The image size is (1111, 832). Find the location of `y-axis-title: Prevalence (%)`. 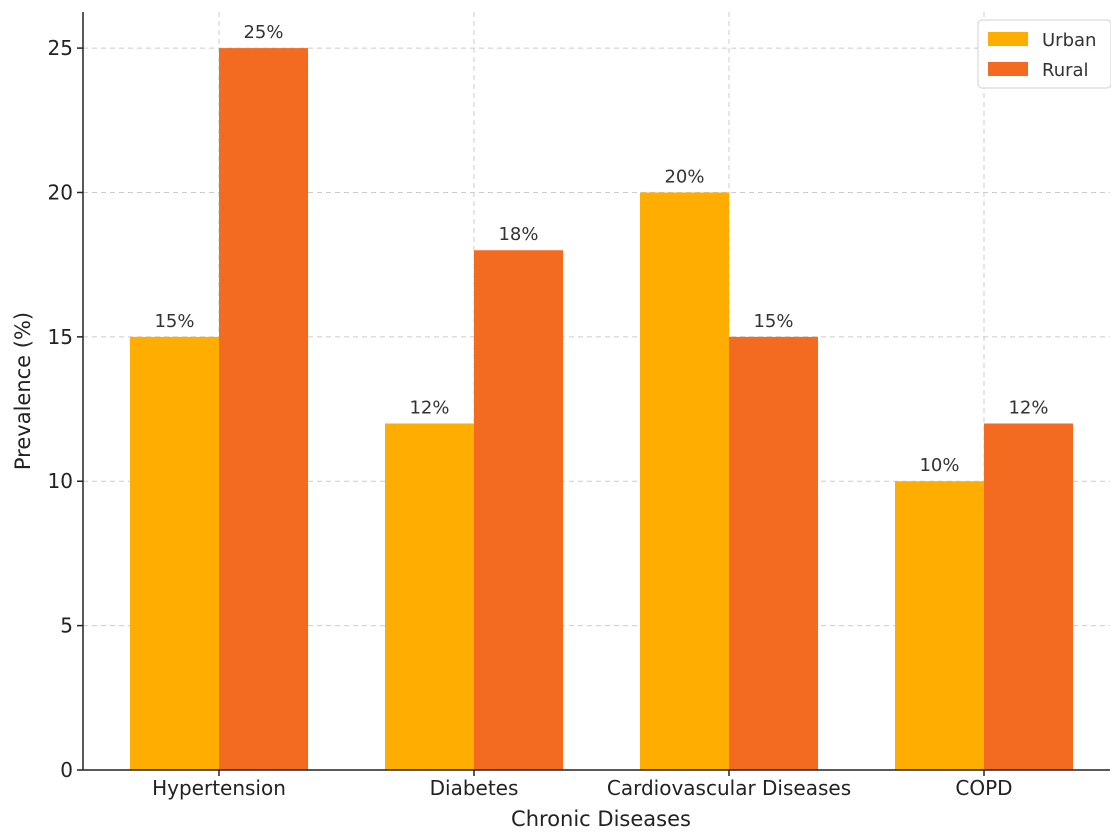

y-axis-title: Prevalence (%) is located at coordinates (23, 391).